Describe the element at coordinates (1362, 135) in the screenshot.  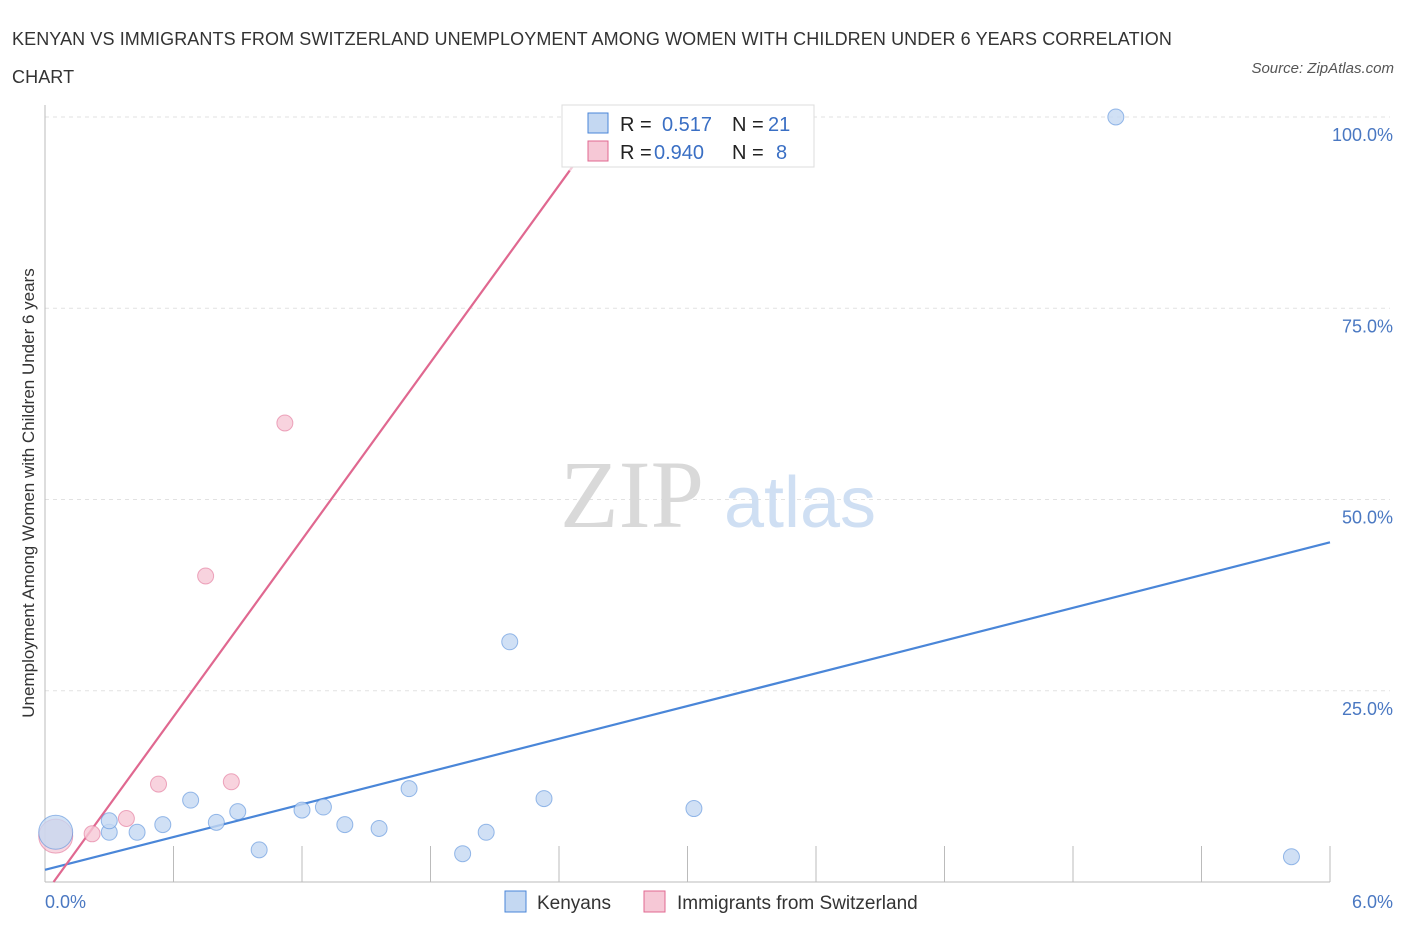
I see `y-tick-label: 100.0%` at that location.